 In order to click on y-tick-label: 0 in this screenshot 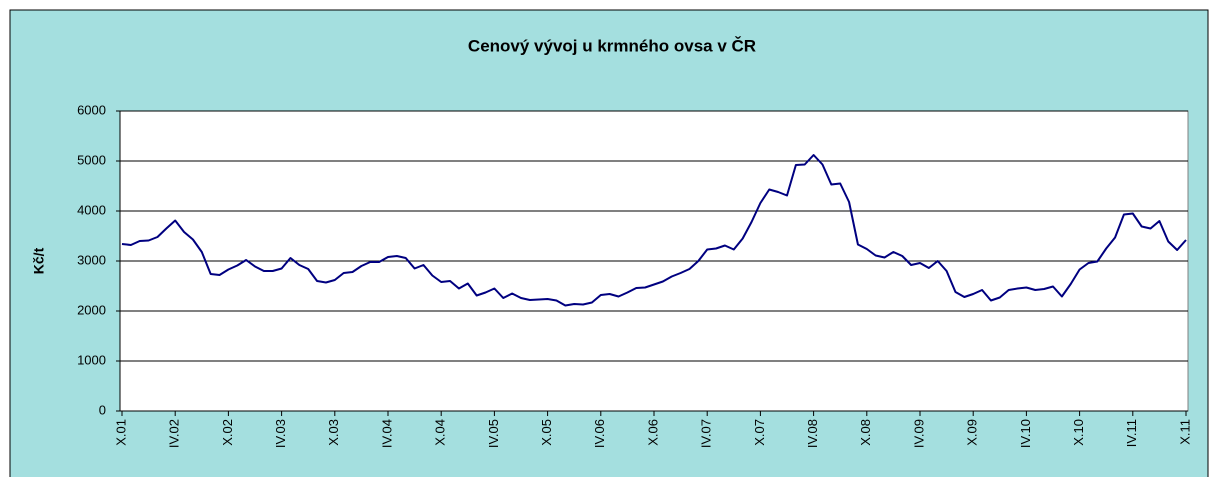, I will do `click(102, 409)`.